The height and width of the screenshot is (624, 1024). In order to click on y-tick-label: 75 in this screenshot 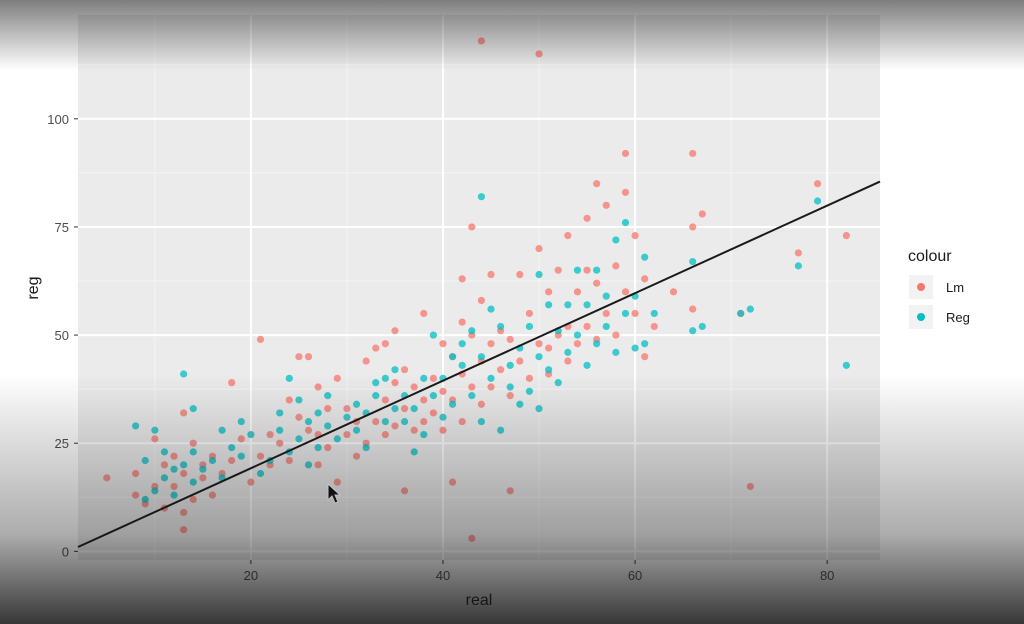, I will do `click(62, 227)`.